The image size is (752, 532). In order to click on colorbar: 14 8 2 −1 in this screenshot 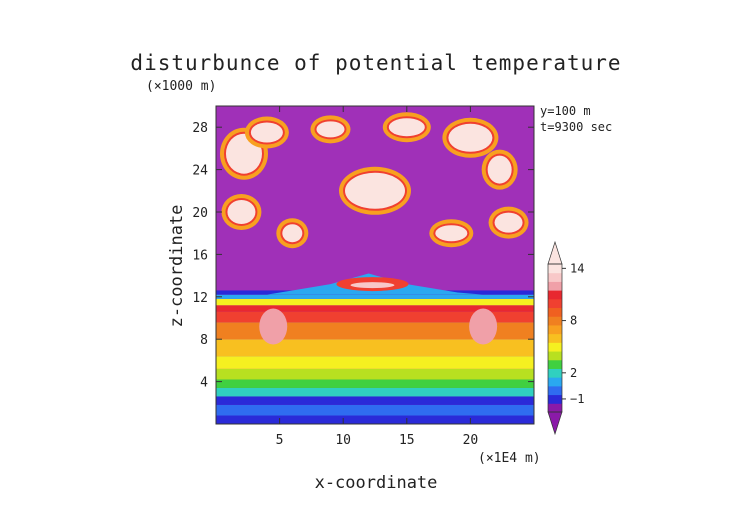, I will do `click(565, 338)`.